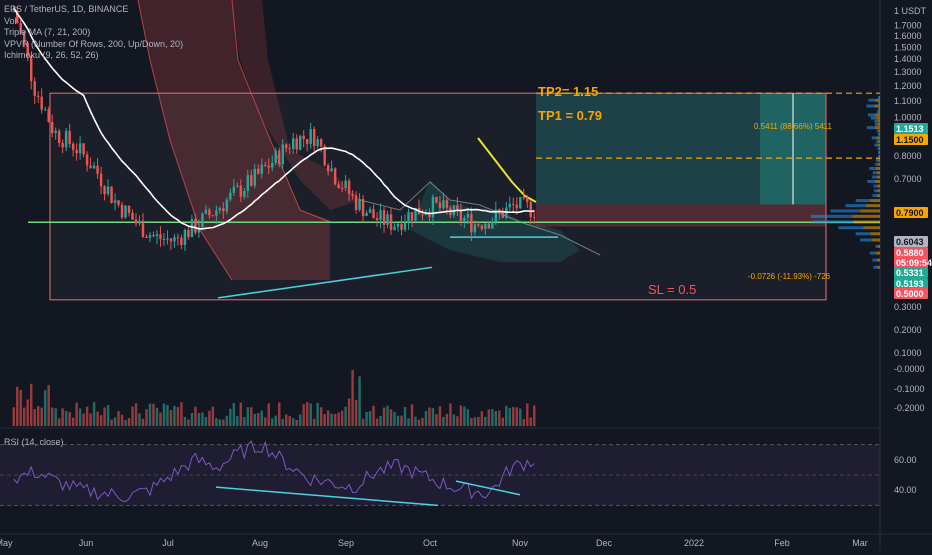 Image resolution: width=932 pixels, height=555 pixels. Describe the element at coordinates (520, 543) in the screenshot. I see `time-tick-label: Nov` at that location.